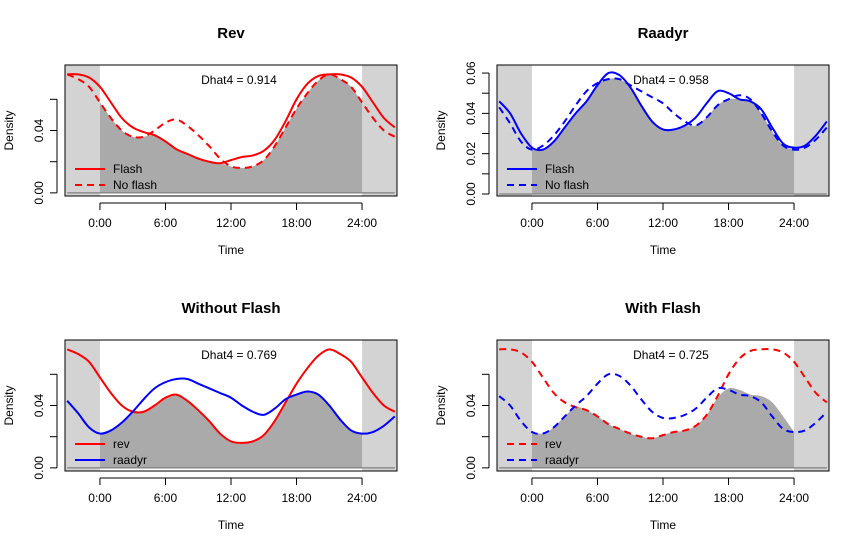  Describe the element at coordinates (230, 308) in the screenshot. I see `chart-title: Without Flash` at that location.